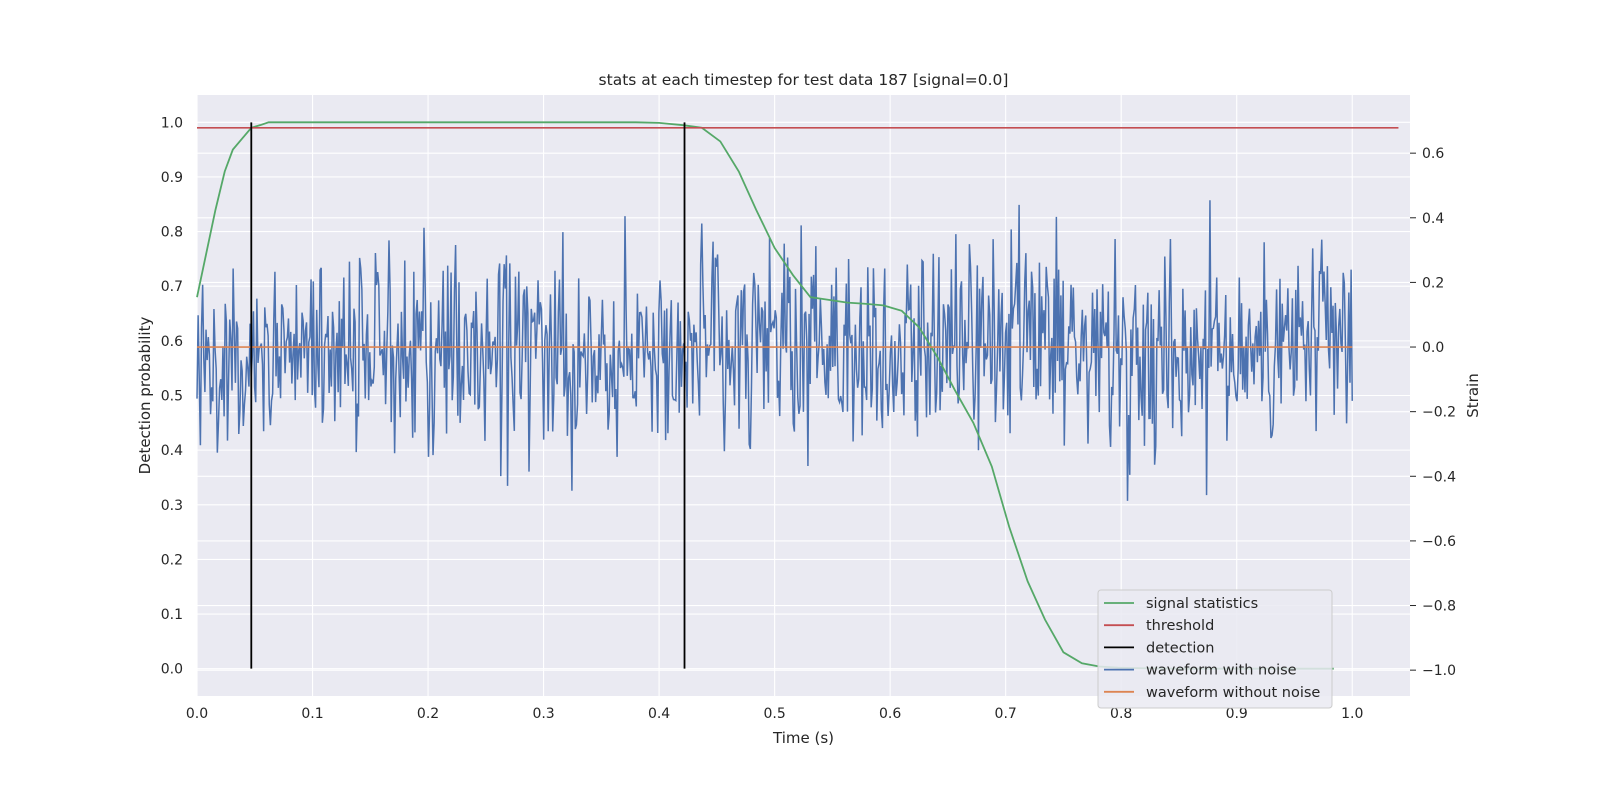 The width and height of the screenshot is (1600, 800). I want to click on y-right-tick-label: −0.6, so click(1439, 542).